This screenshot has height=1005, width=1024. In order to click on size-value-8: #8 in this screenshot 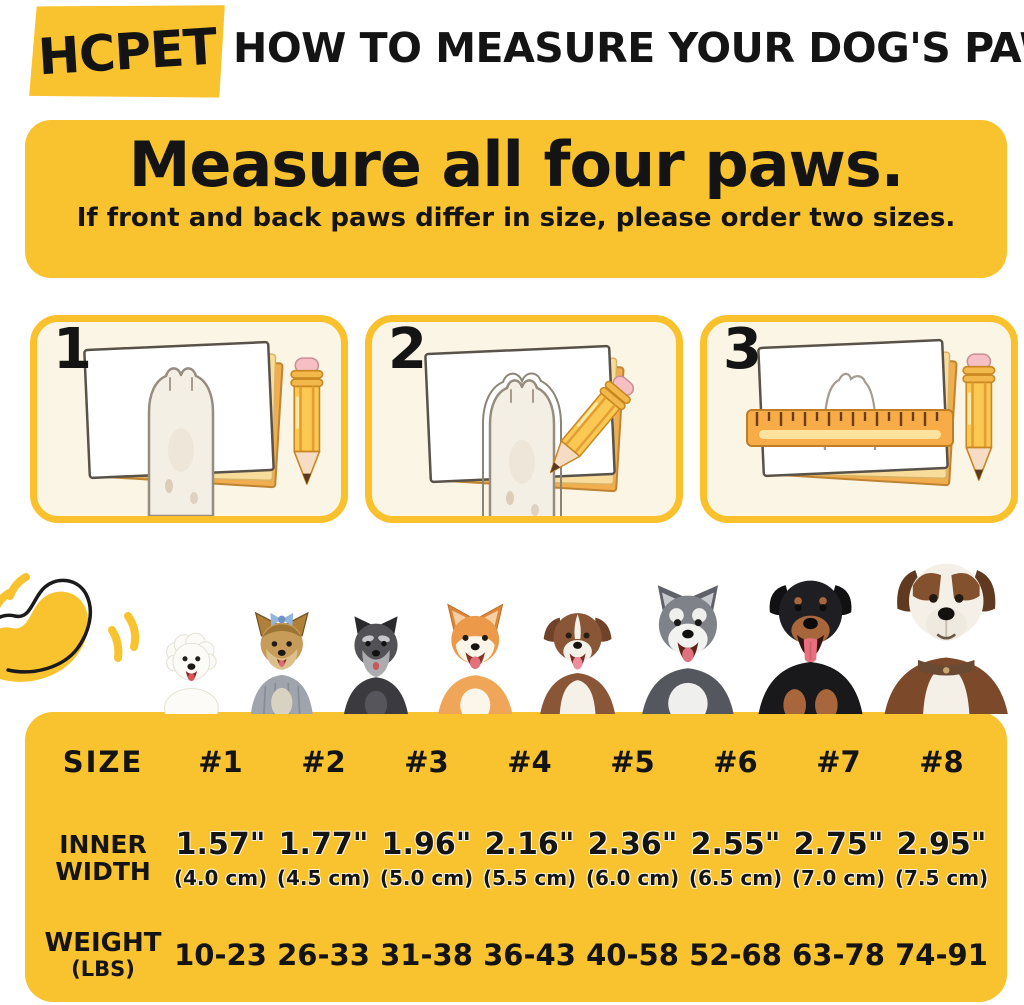, I will do `click(941, 762)`.